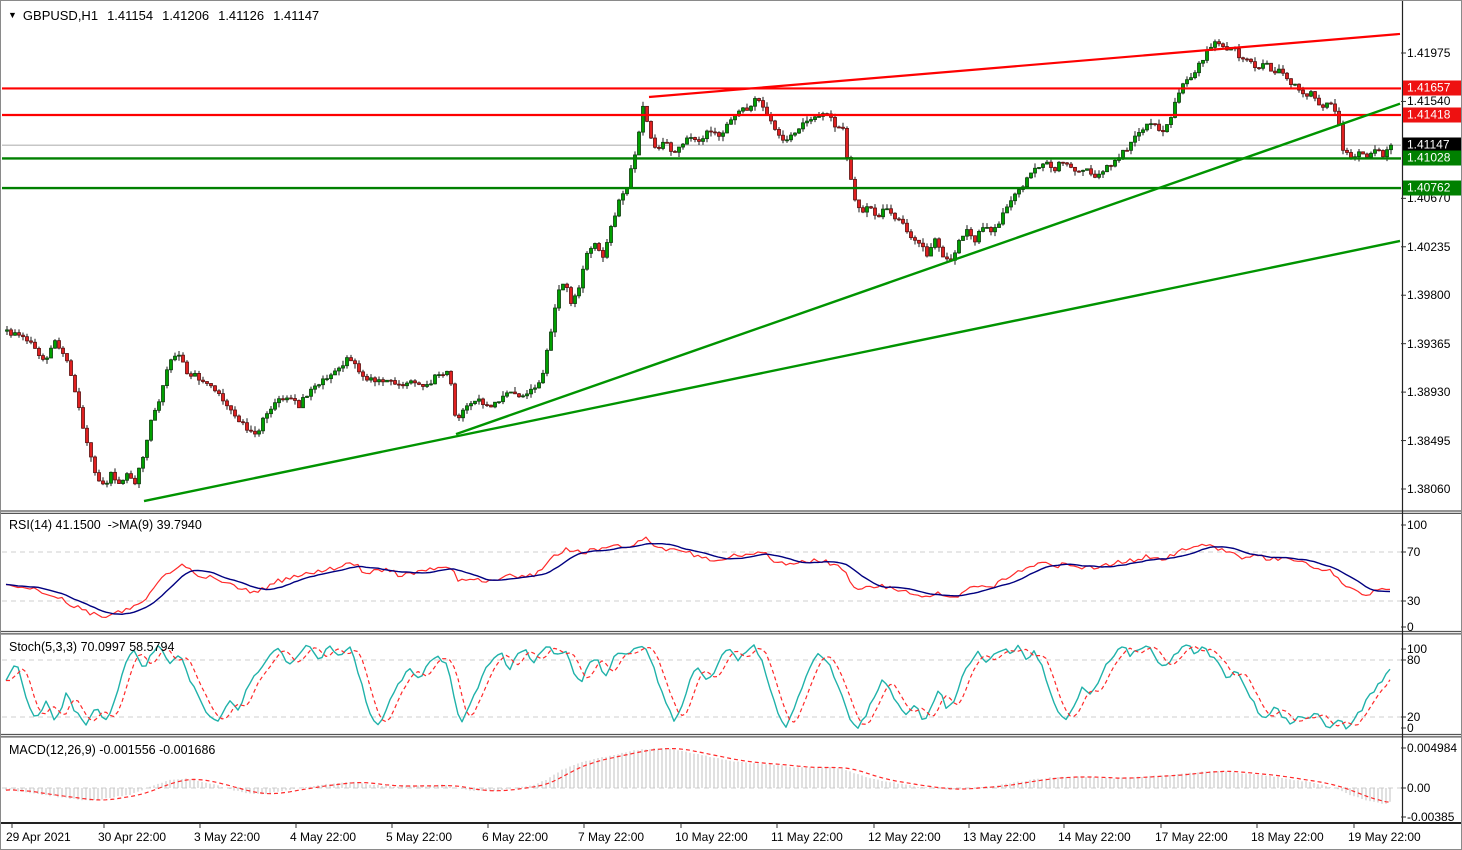 This screenshot has height=850, width=1462. Describe the element at coordinates (698, 687) in the screenshot. I see `stochastic-lines` at that location.